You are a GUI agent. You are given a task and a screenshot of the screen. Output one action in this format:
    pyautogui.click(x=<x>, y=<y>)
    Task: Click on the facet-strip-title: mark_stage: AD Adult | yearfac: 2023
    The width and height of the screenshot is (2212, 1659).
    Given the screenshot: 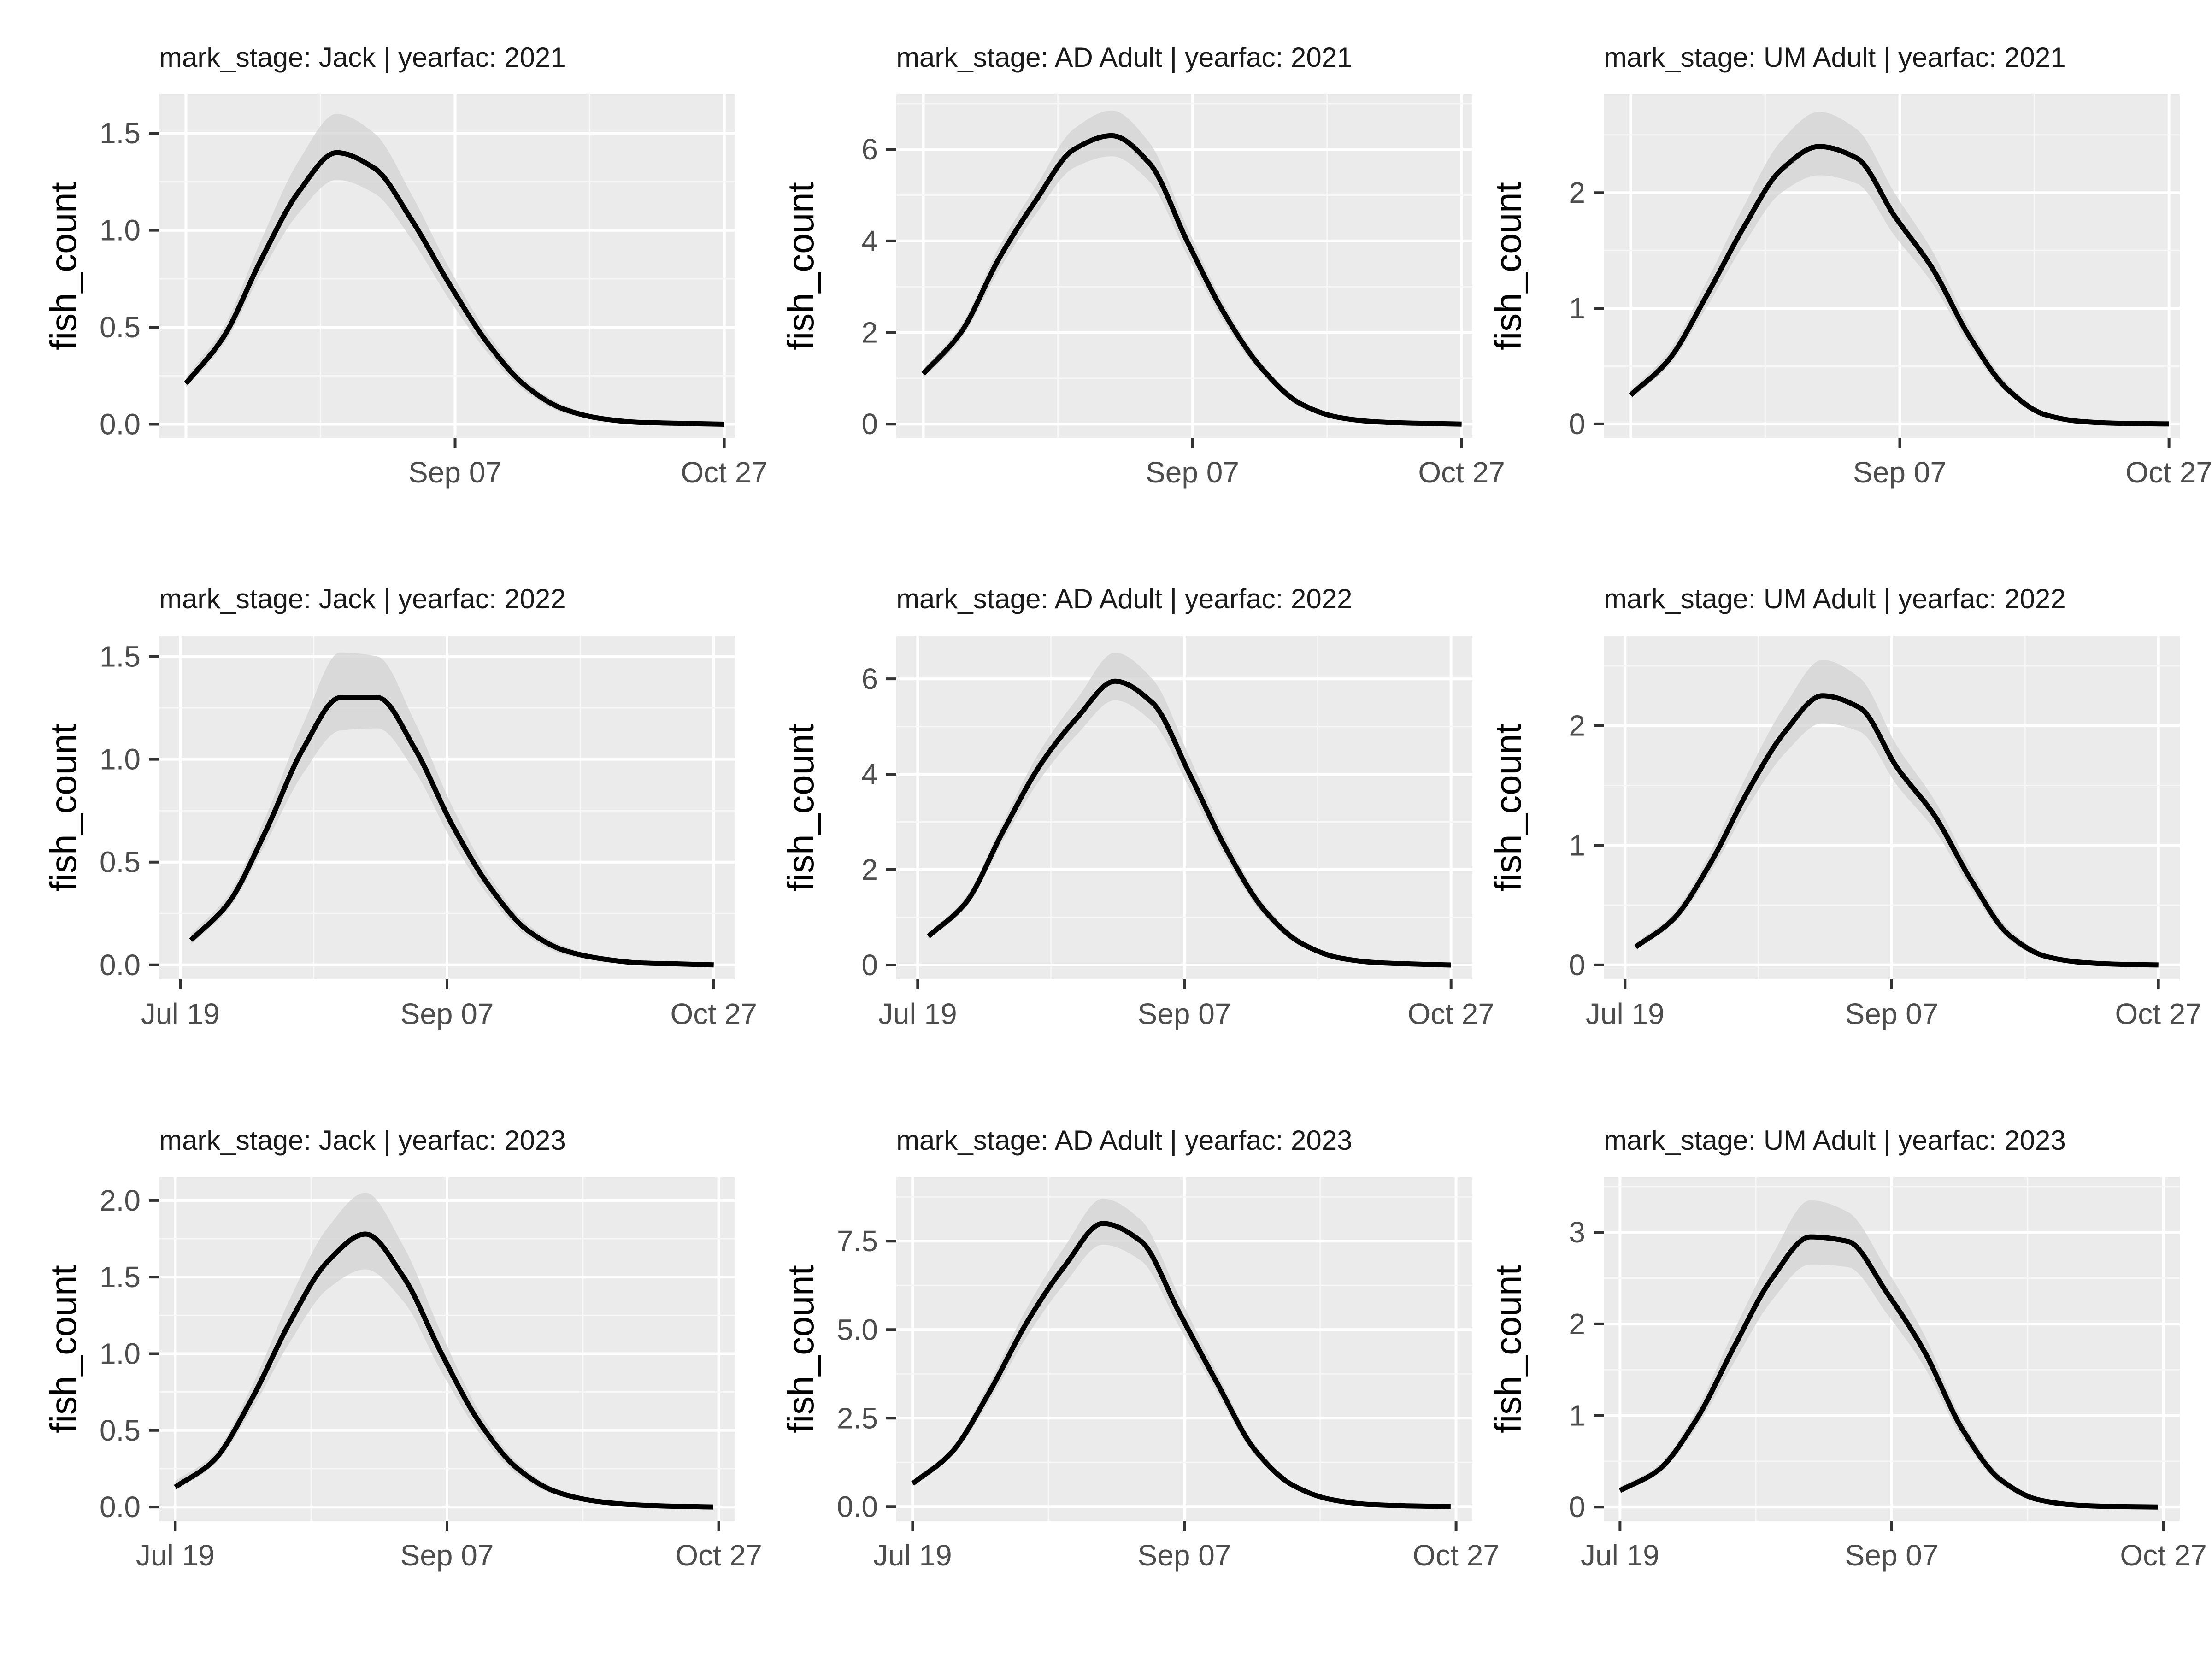 What is the action you would take?
    pyautogui.click(x=1124, y=1140)
    